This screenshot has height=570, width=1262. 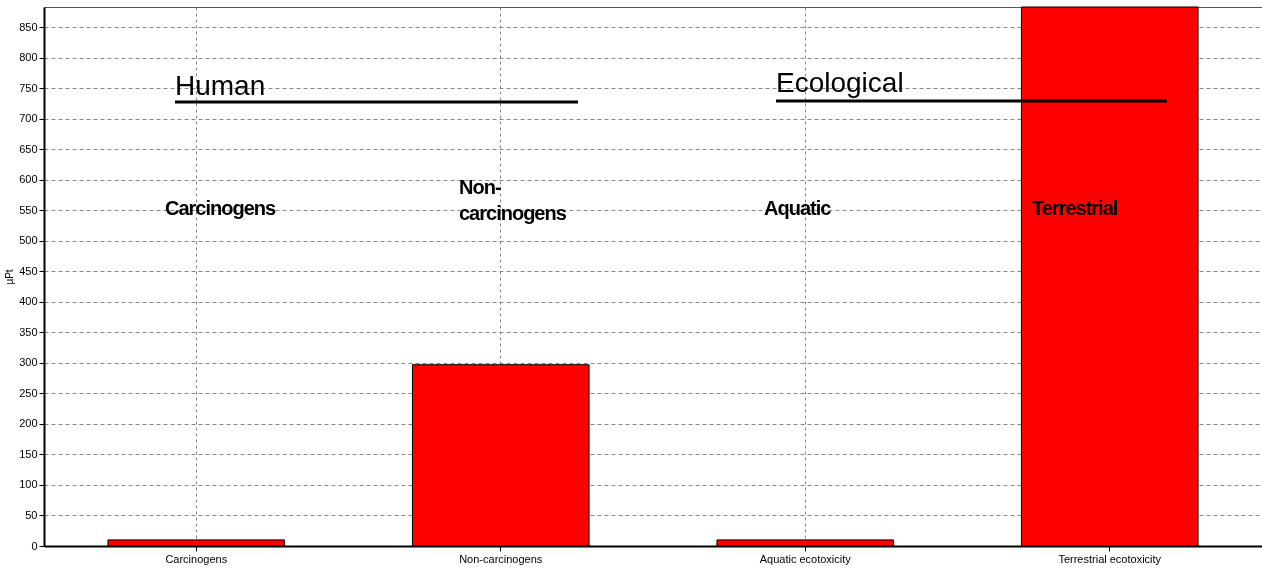 What do you see at coordinates (28, 240) in the screenshot?
I see `y-tick-label: 500` at bounding box center [28, 240].